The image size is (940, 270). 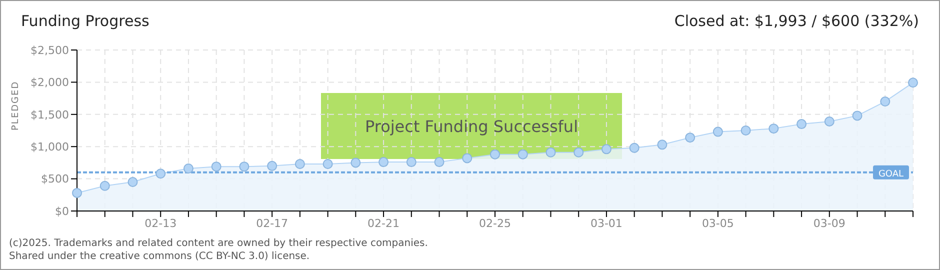 I want to click on y-tick-label: $2,500, so click(x=49, y=50).